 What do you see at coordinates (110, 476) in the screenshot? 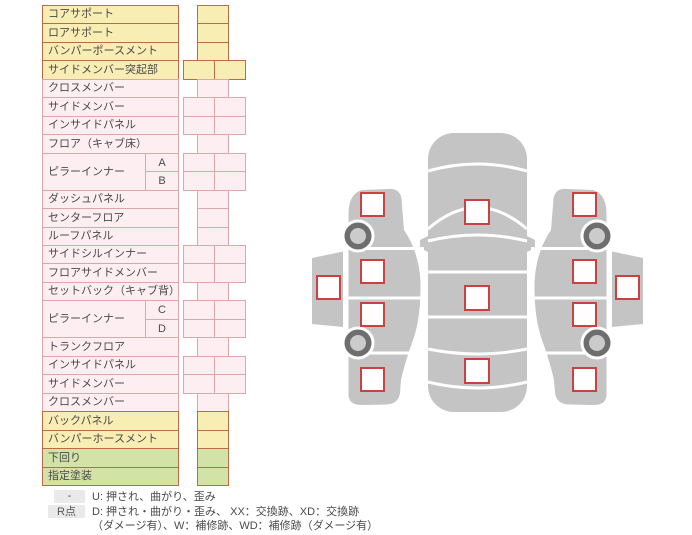
I see `row-label-25: 指定塗装` at bounding box center [110, 476].